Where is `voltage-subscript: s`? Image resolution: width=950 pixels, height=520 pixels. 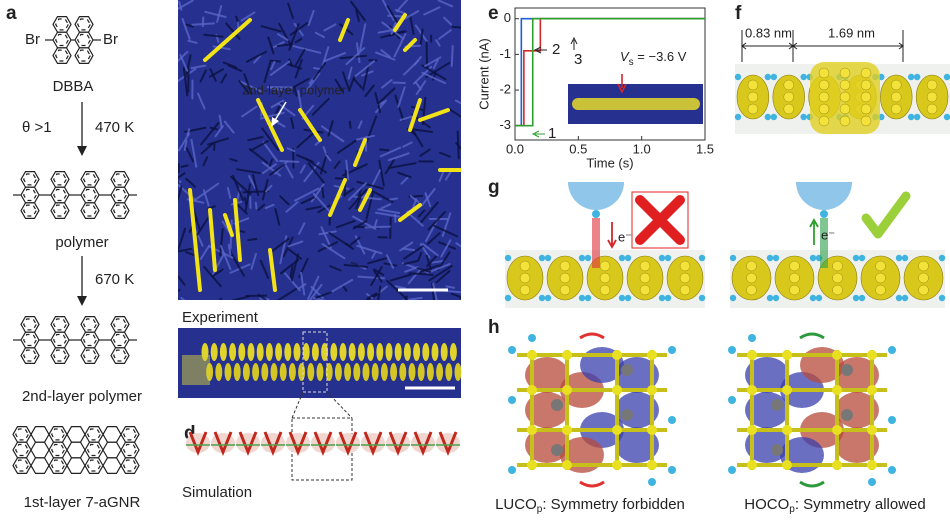 voltage-subscript: s is located at coordinates (631, 62).